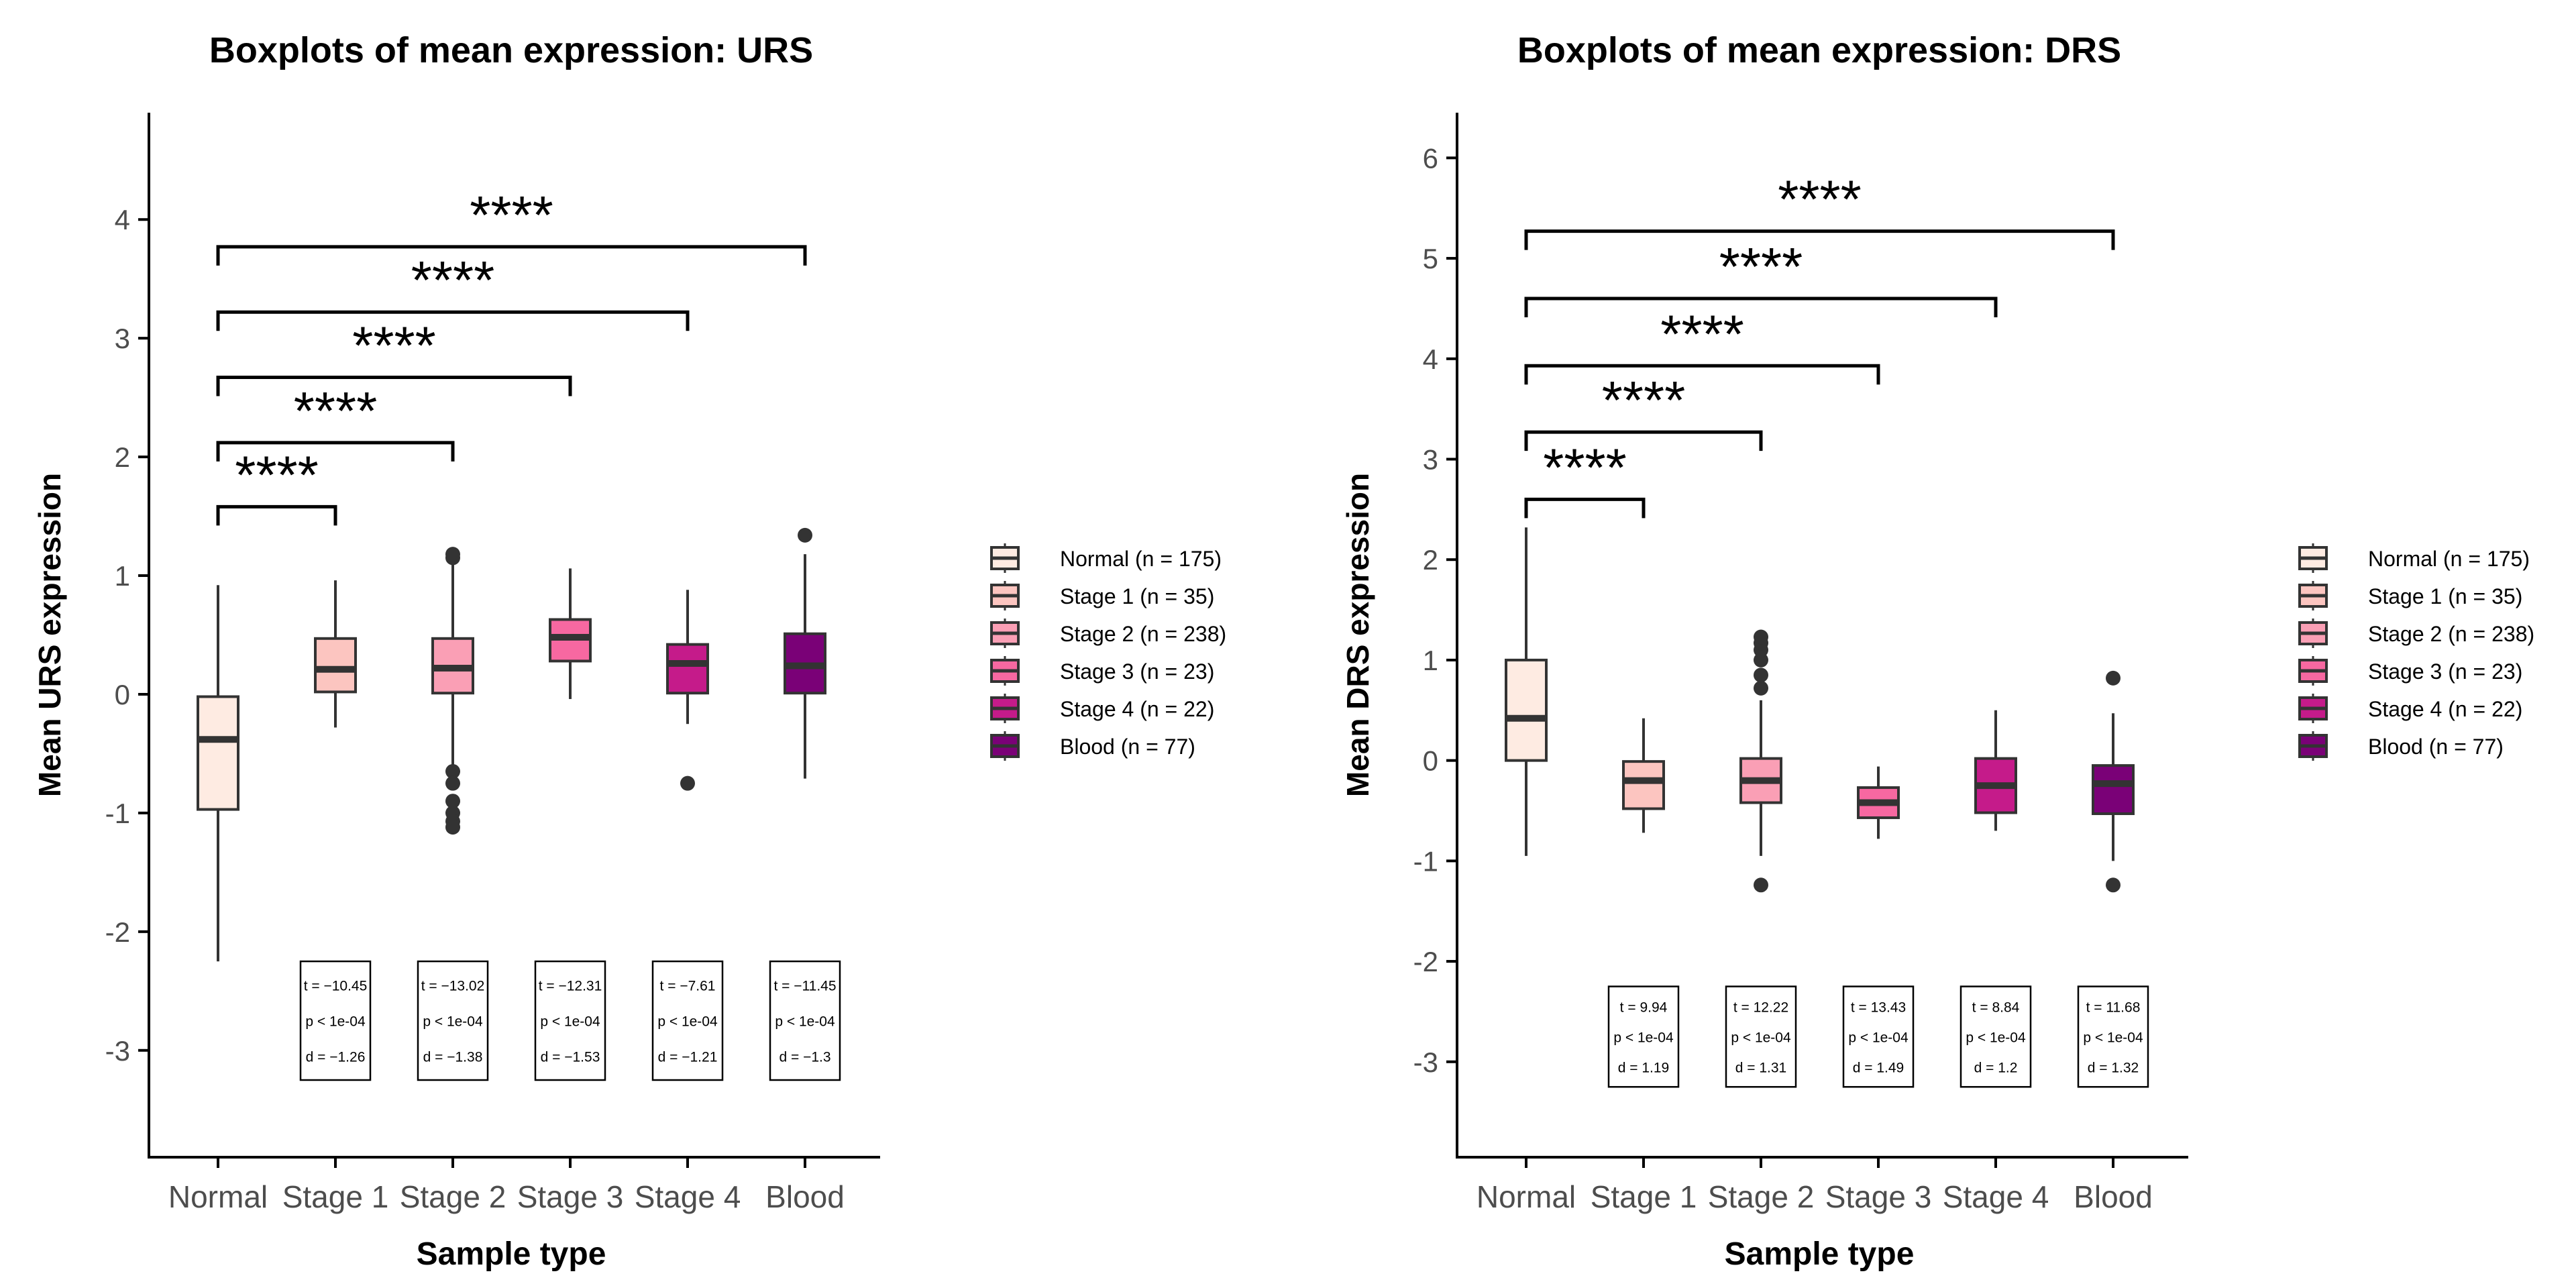 The height and width of the screenshot is (1288, 2576). I want to click on y-tick-label: -3, so click(117, 1051).